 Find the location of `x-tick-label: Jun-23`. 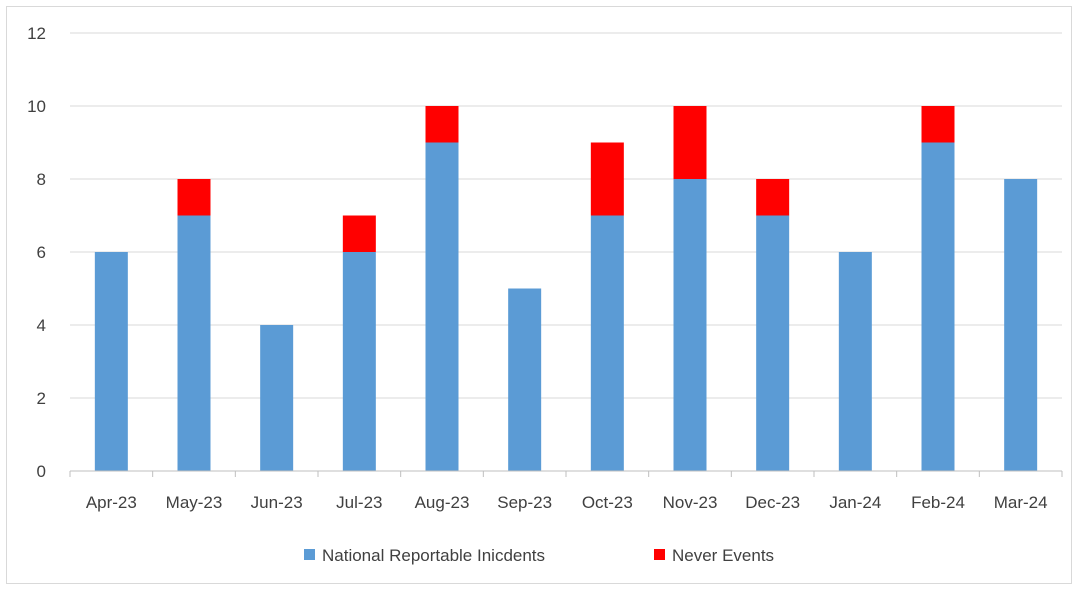

x-tick-label: Jun-23 is located at coordinates (277, 502).